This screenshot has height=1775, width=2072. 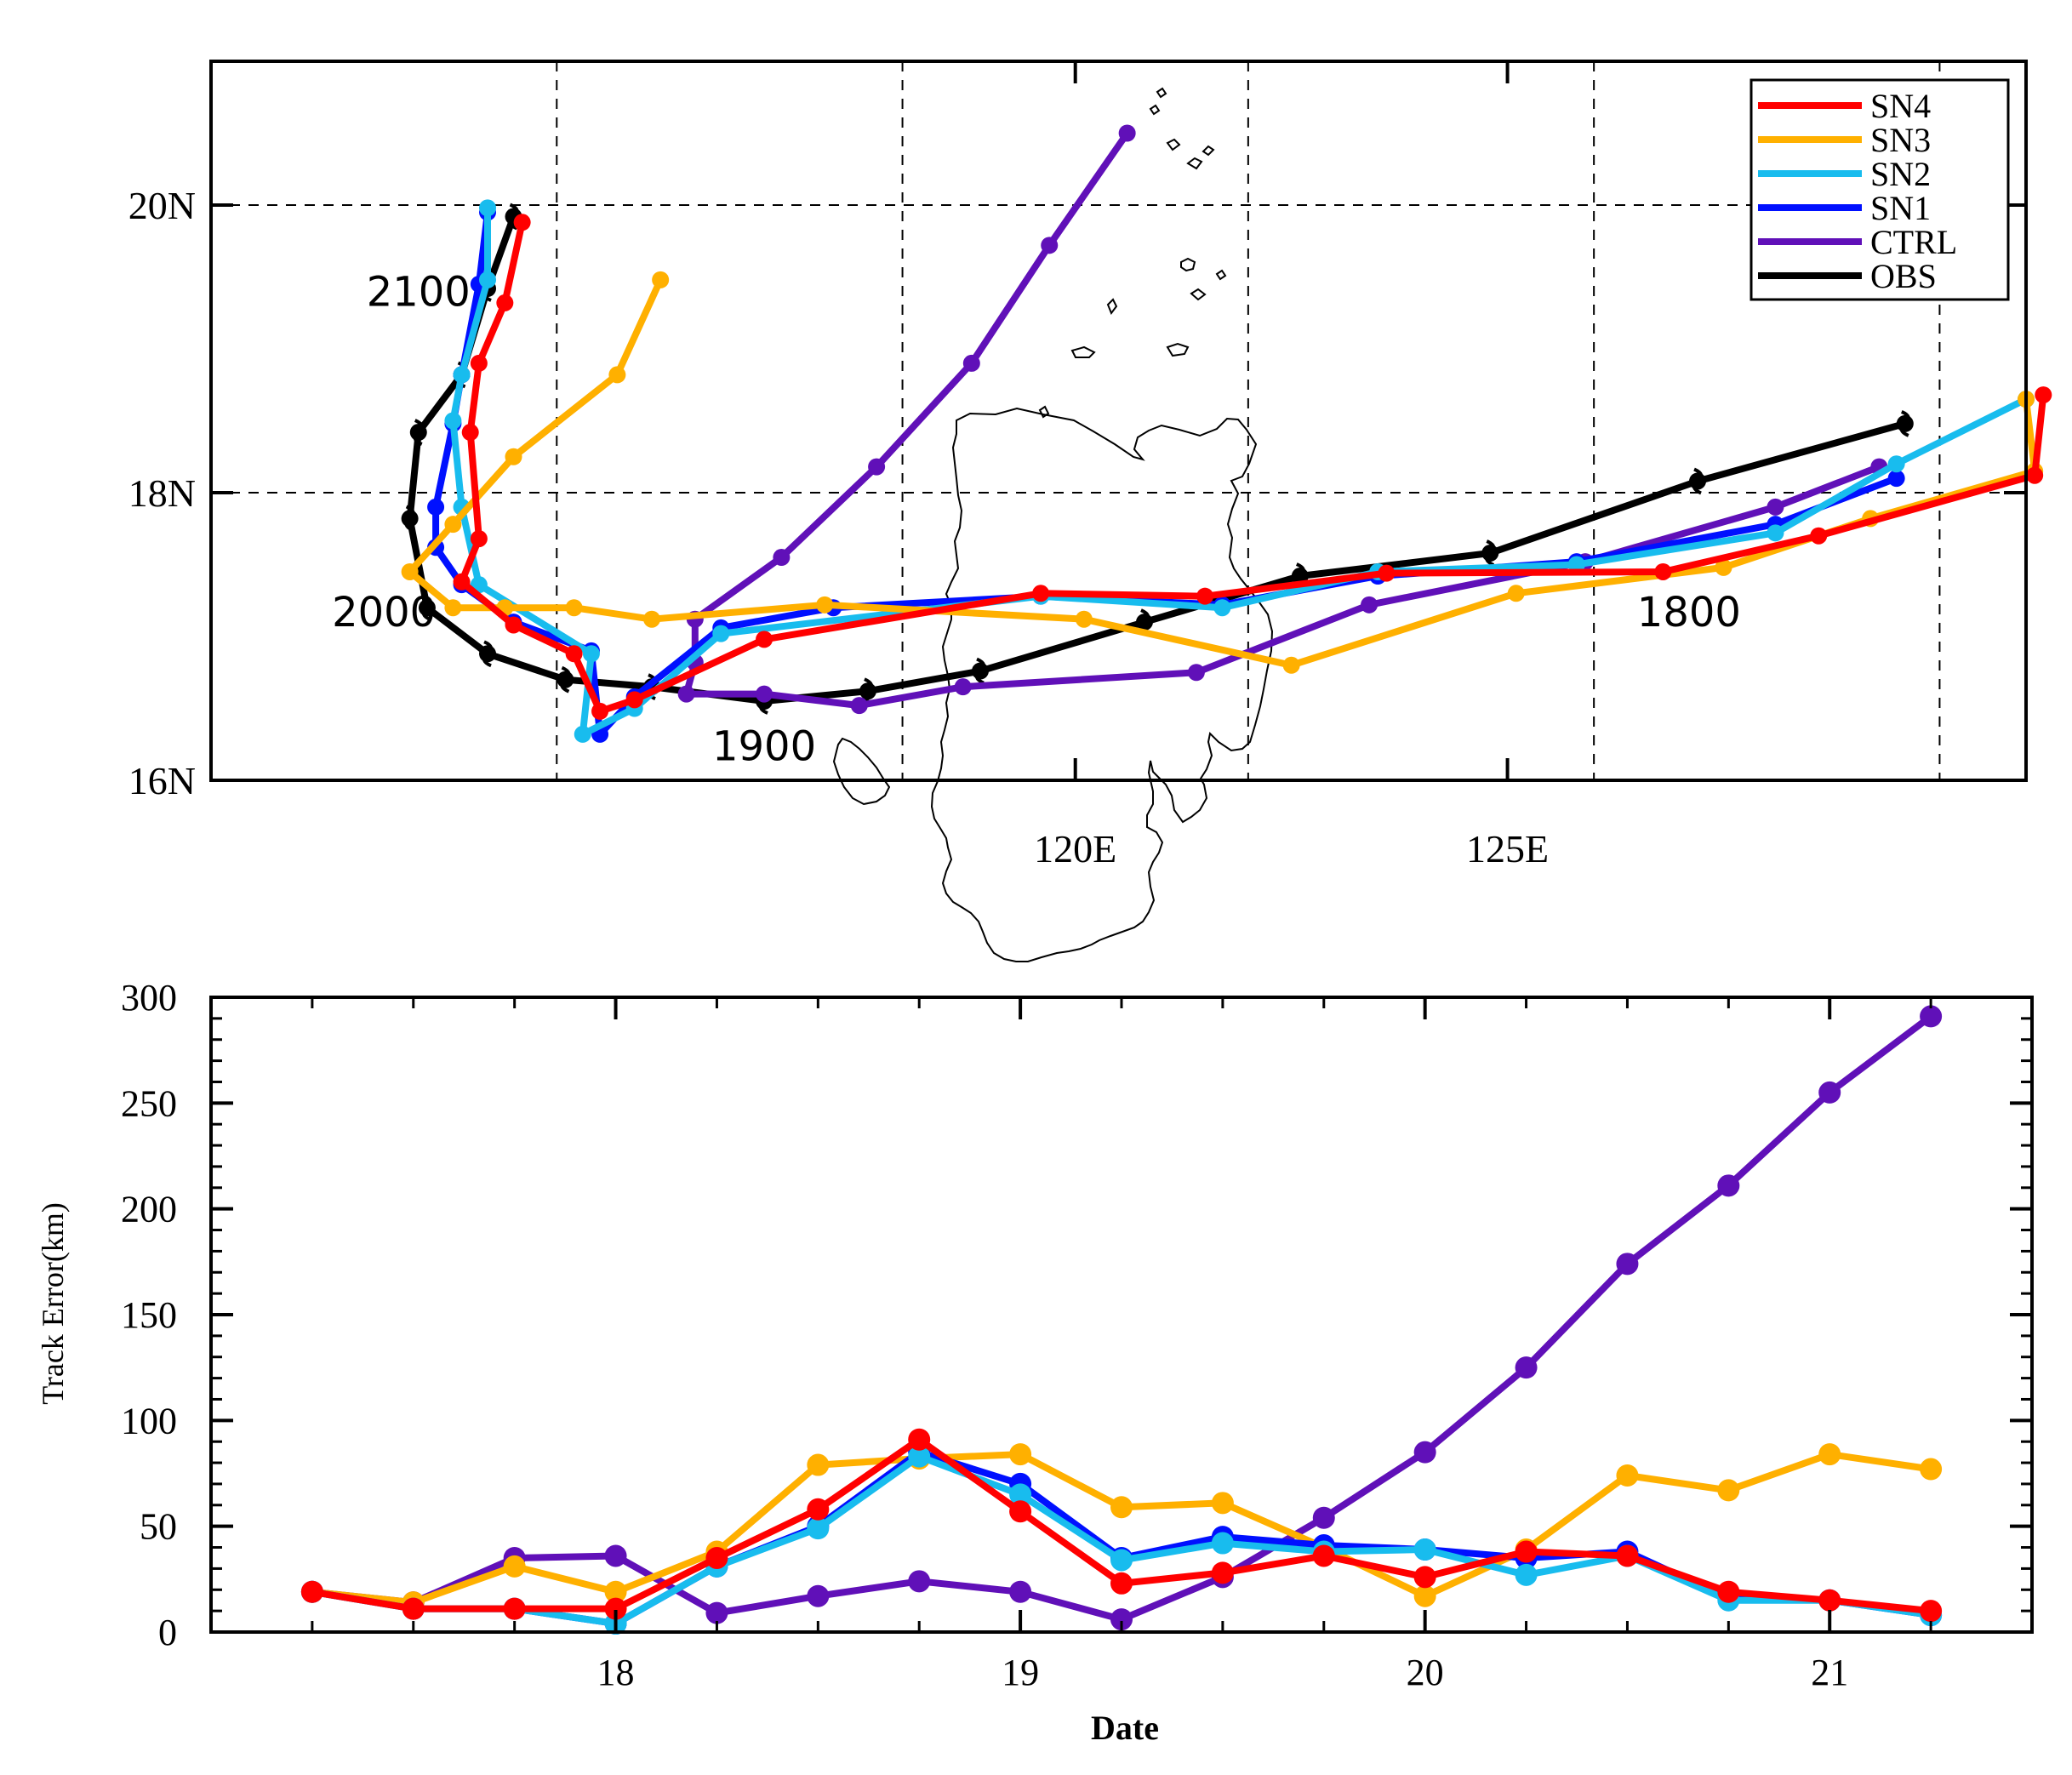 I want to click on error-y-tick-label: 250, so click(x=149, y=1103).